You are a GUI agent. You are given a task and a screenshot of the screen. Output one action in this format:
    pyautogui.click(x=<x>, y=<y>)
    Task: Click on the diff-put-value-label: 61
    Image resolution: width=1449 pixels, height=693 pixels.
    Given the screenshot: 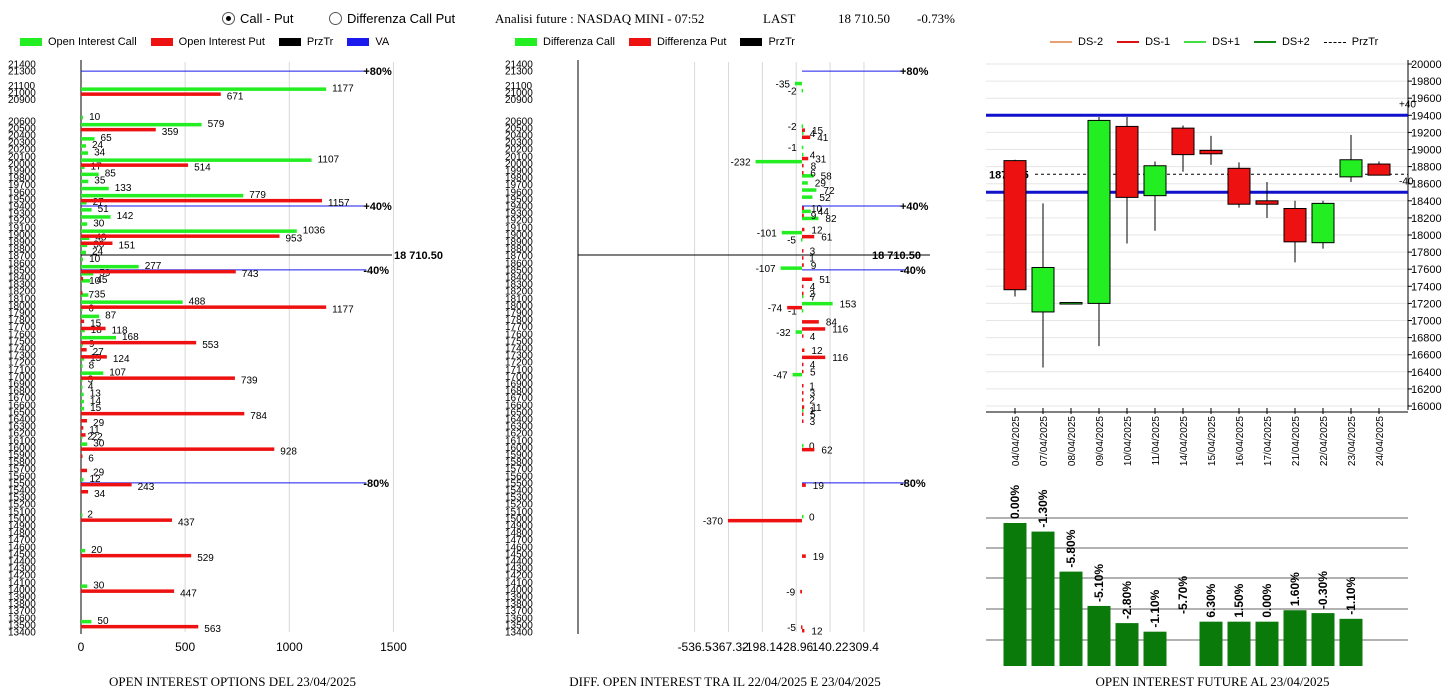 What is the action you would take?
    pyautogui.click(x=827, y=237)
    